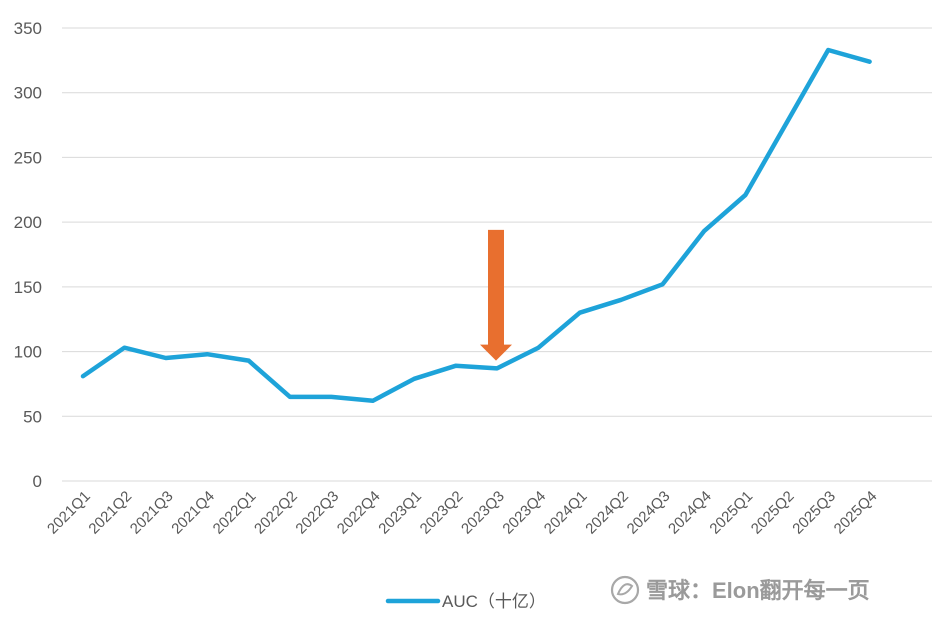 Image resolution: width=950 pixels, height=620 pixels. What do you see at coordinates (110, 513) in the screenshot?
I see `x-tick-label: 2021Q2` at bounding box center [110, 513].